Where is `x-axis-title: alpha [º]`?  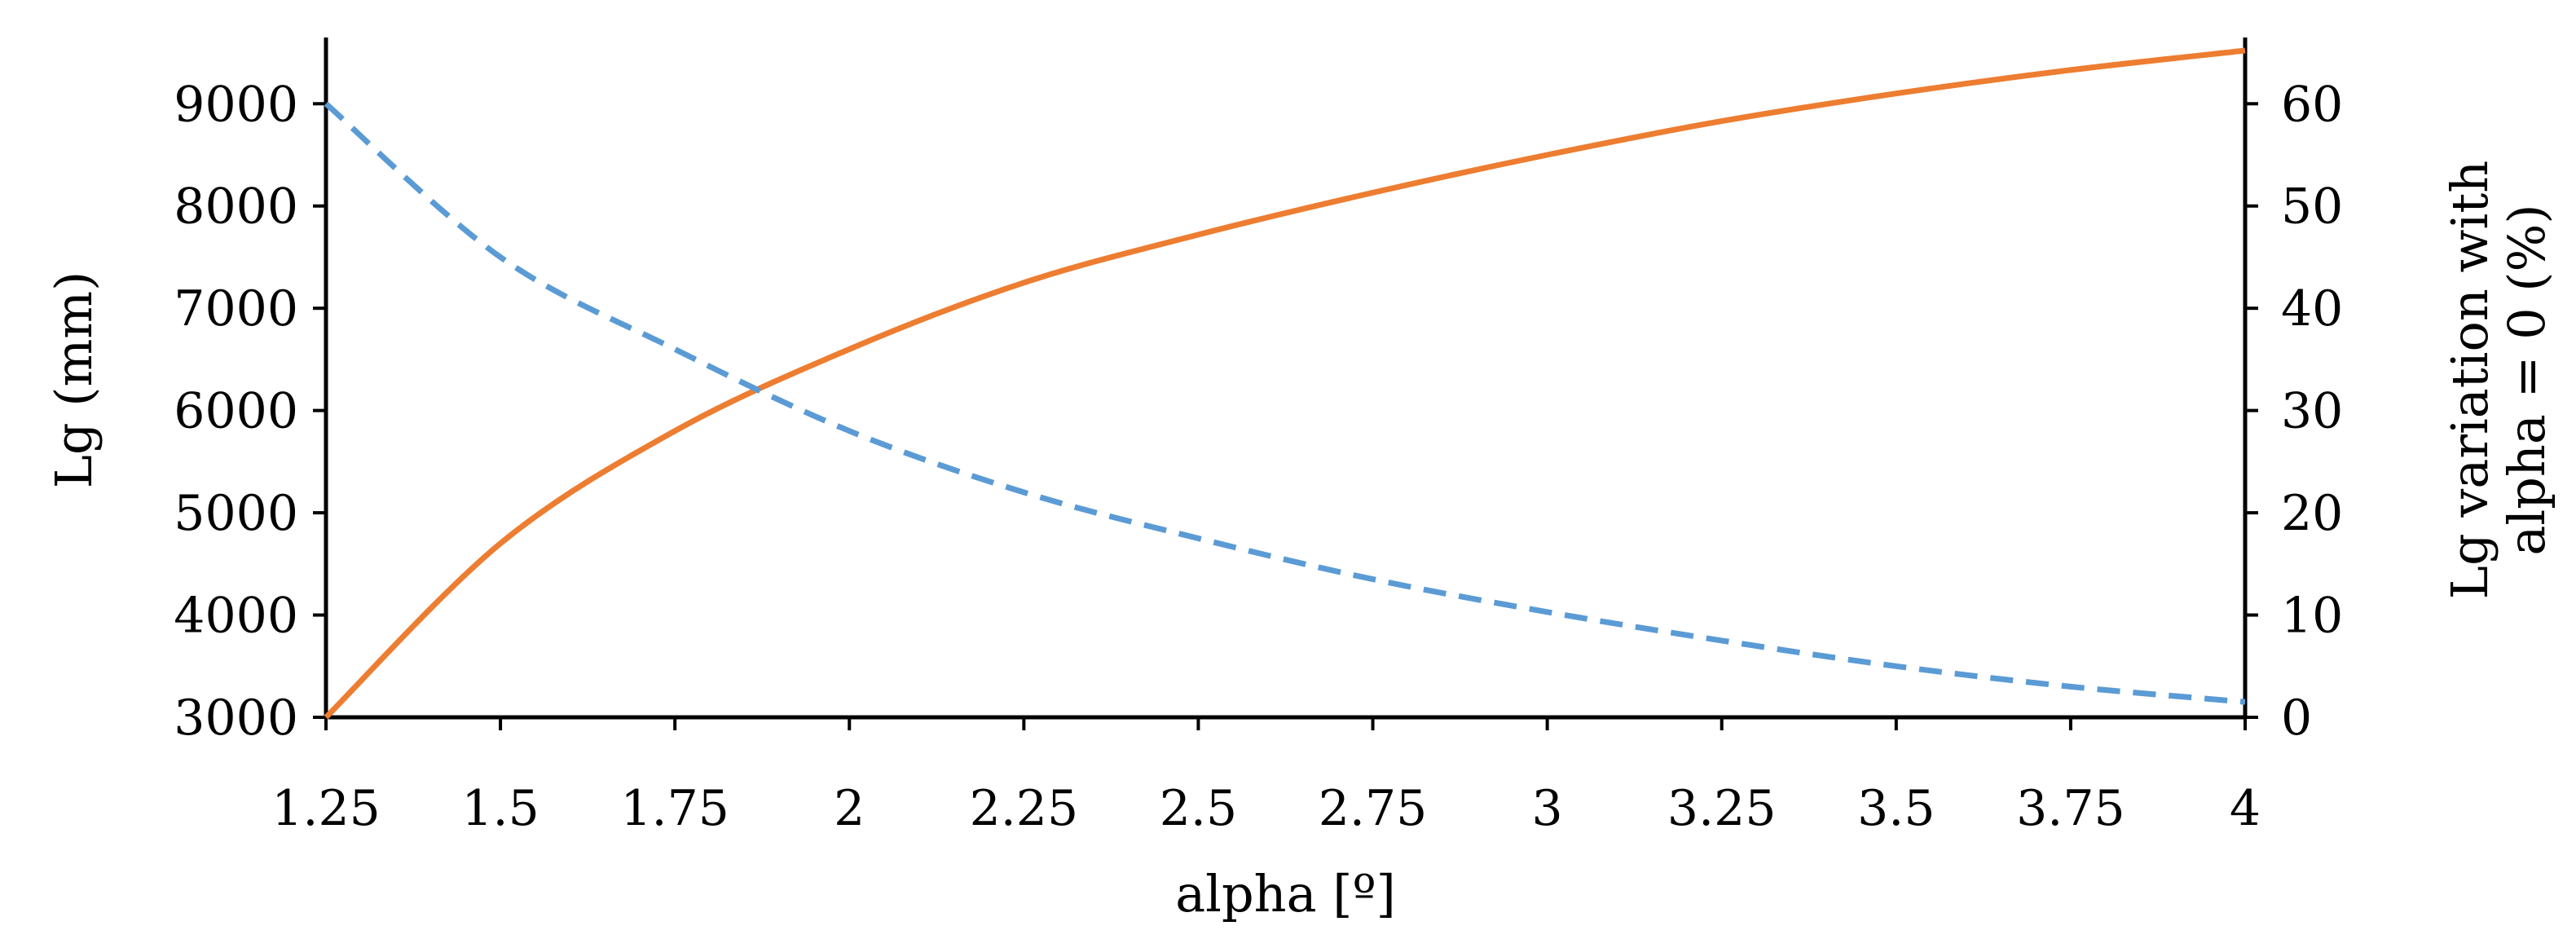
x-axis-title: alpha [º] is located at coordinates (1286, 894).